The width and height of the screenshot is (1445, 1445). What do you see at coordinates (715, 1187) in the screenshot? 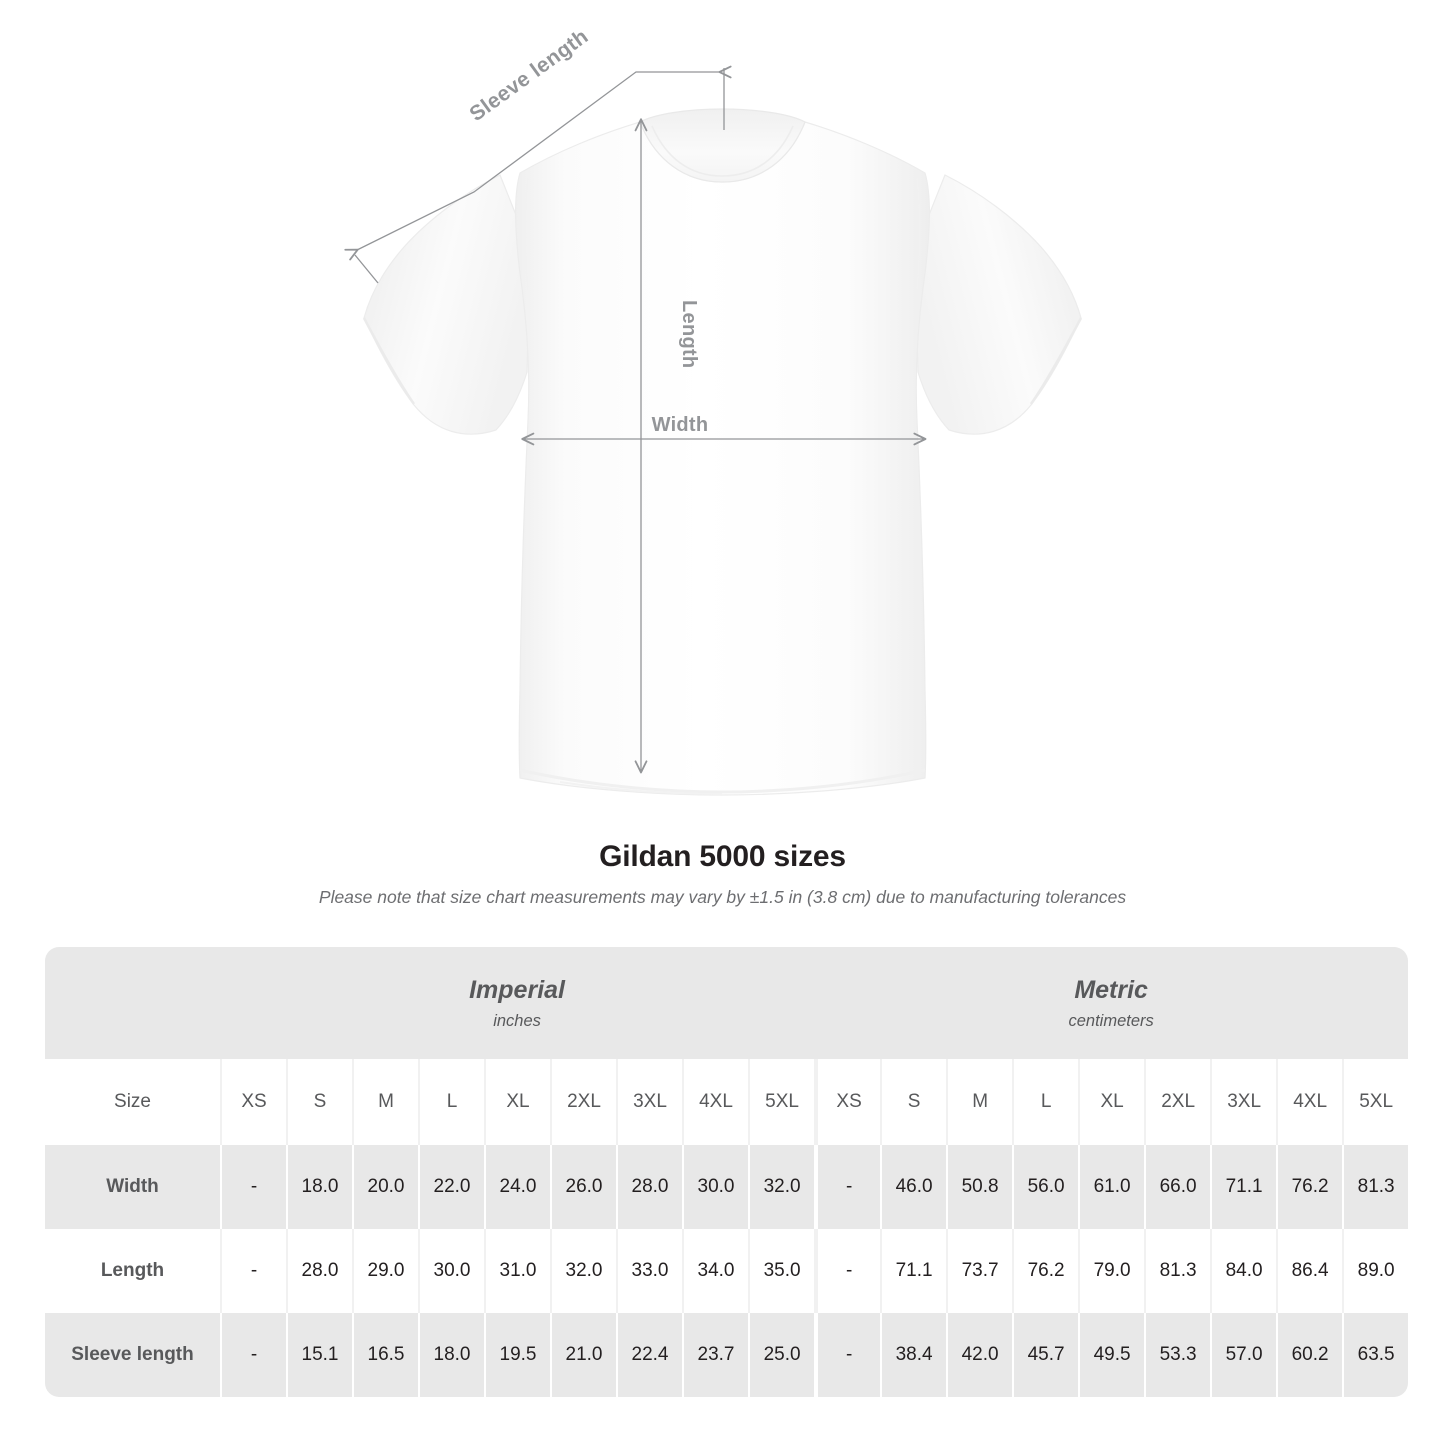
I see `cell-width-imp-7: 30.0` at bounding box center [715, 1187].